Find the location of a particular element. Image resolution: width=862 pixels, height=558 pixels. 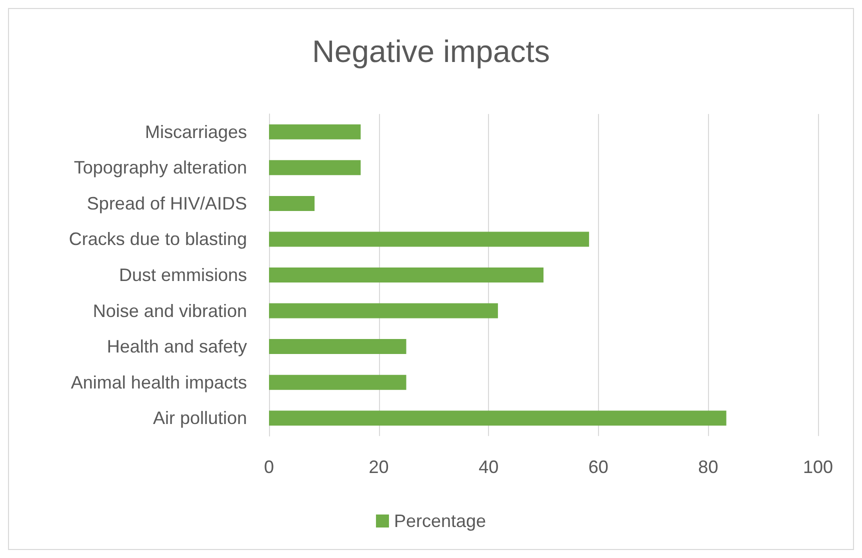

x-tick-label: 60 is located at coordinates (598, 467).